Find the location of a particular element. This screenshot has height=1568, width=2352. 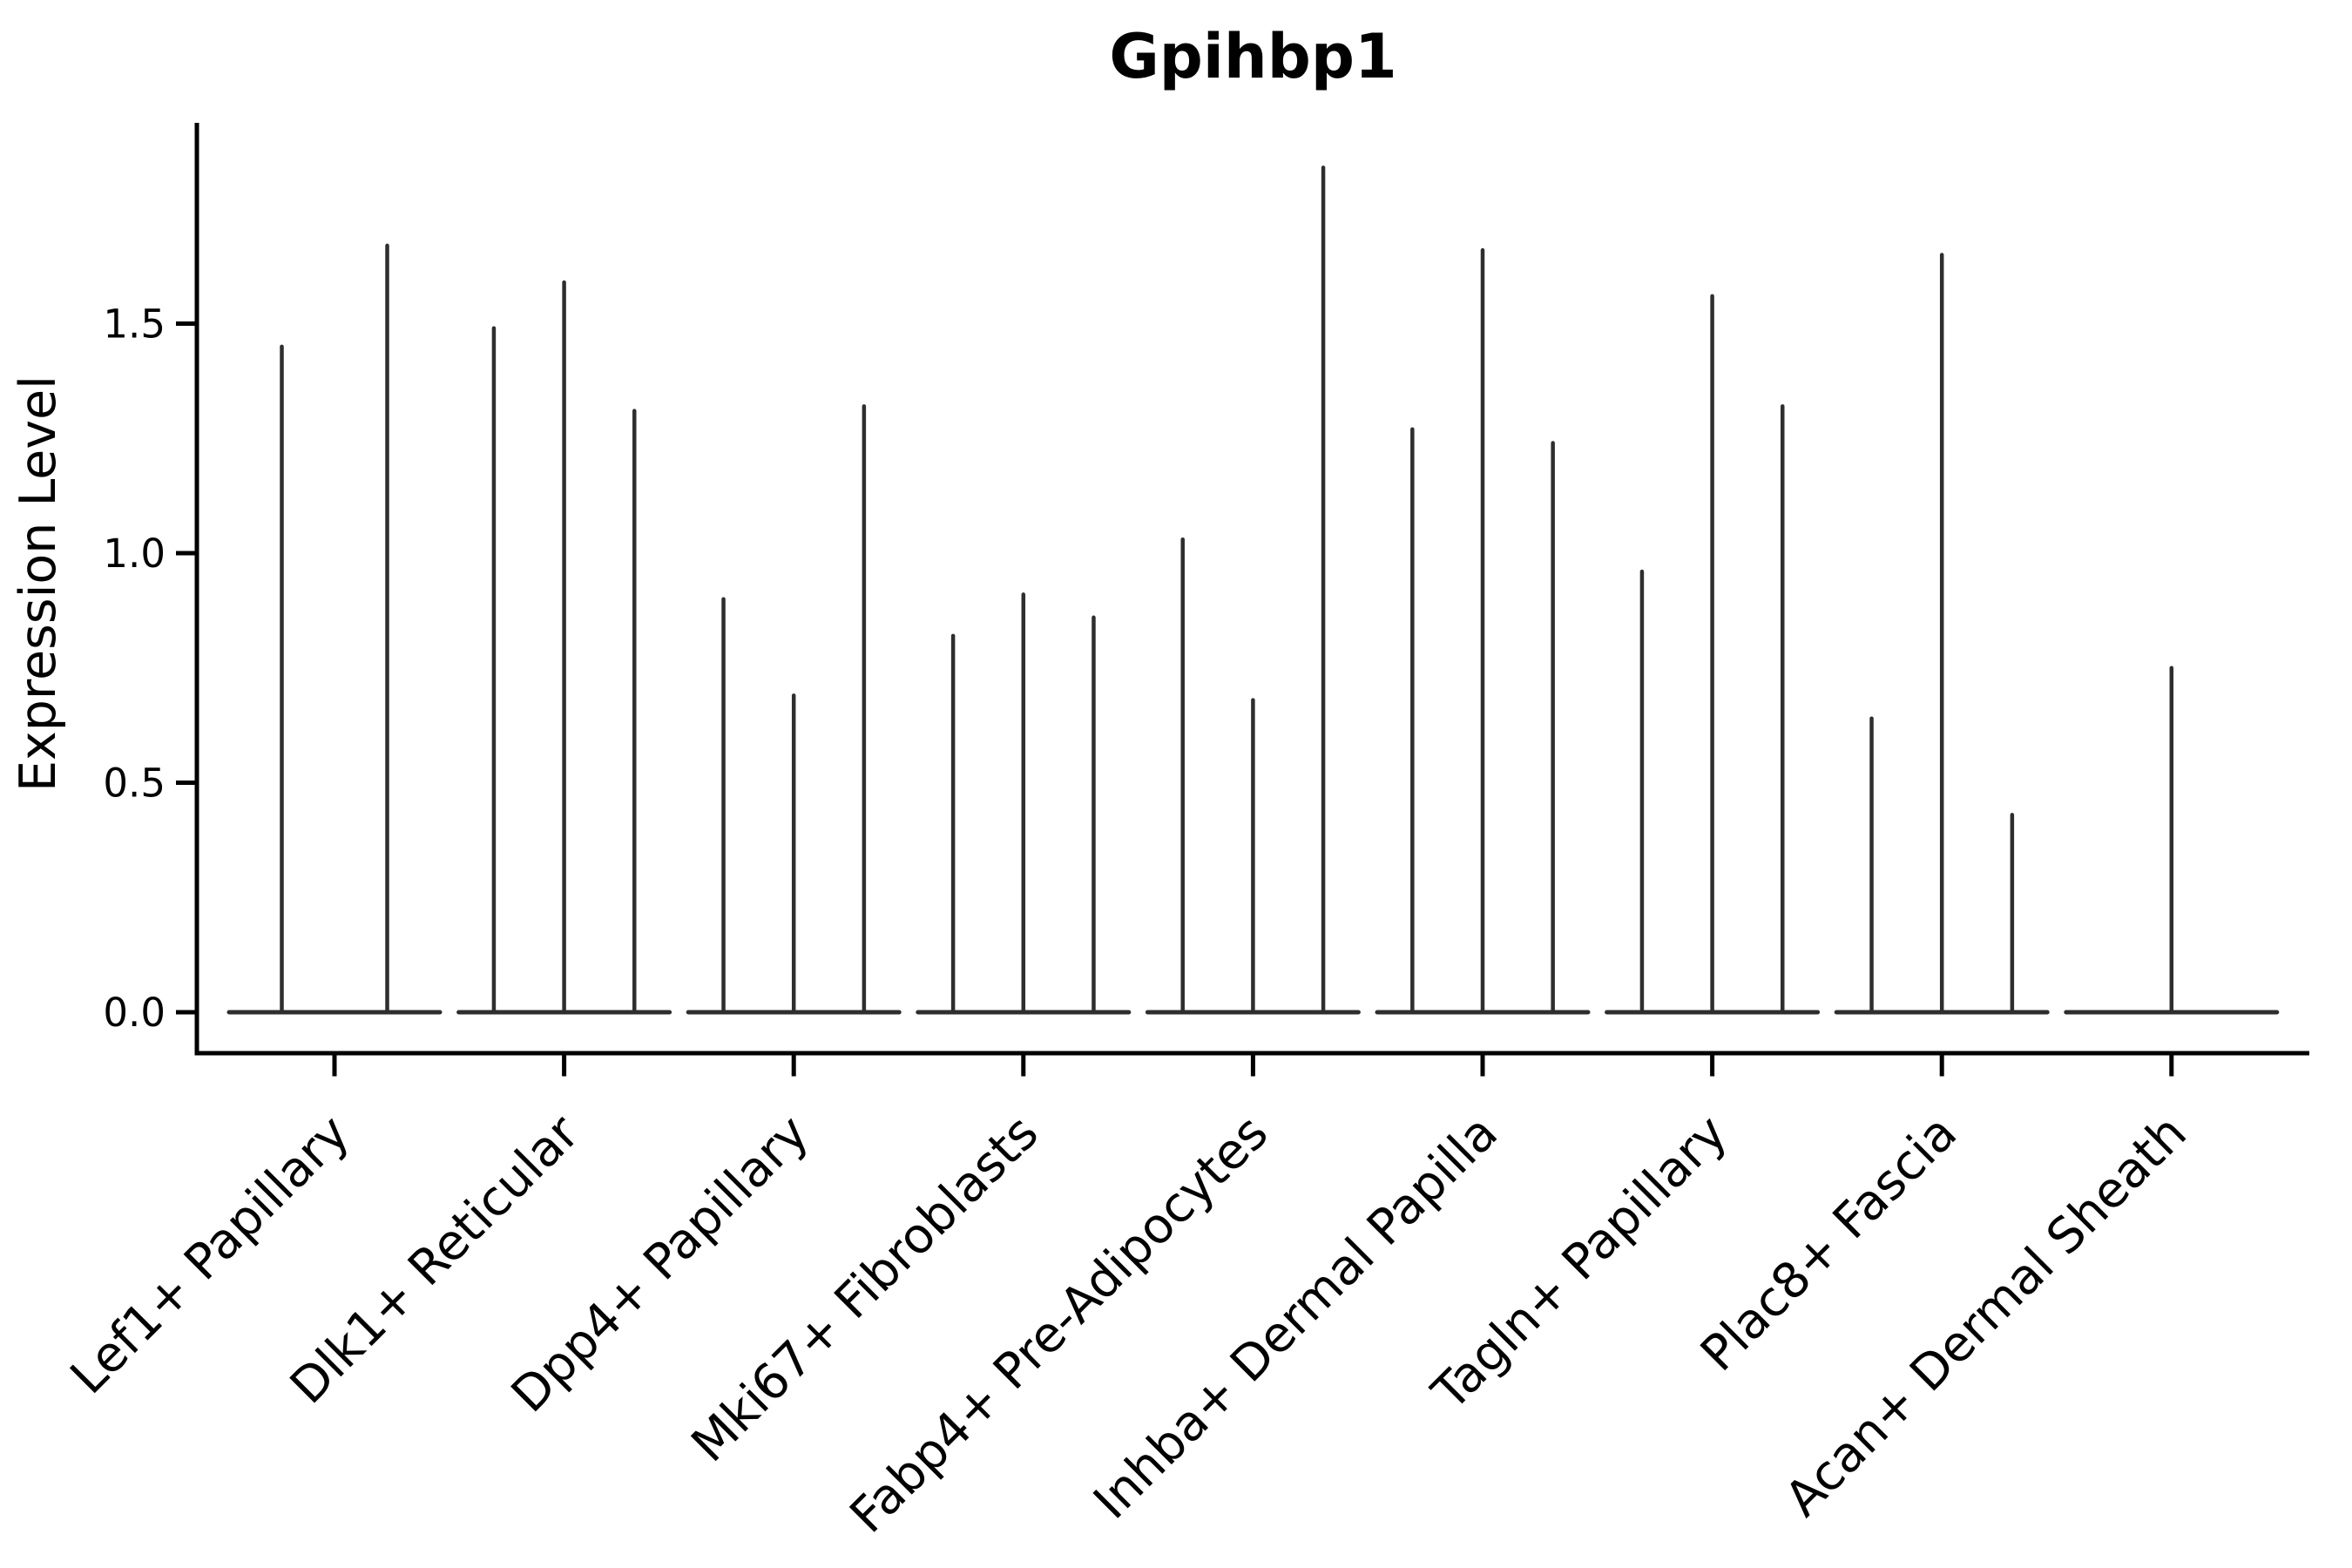

y-tick-label: 0.0 is located at coordinates (134, 1013).